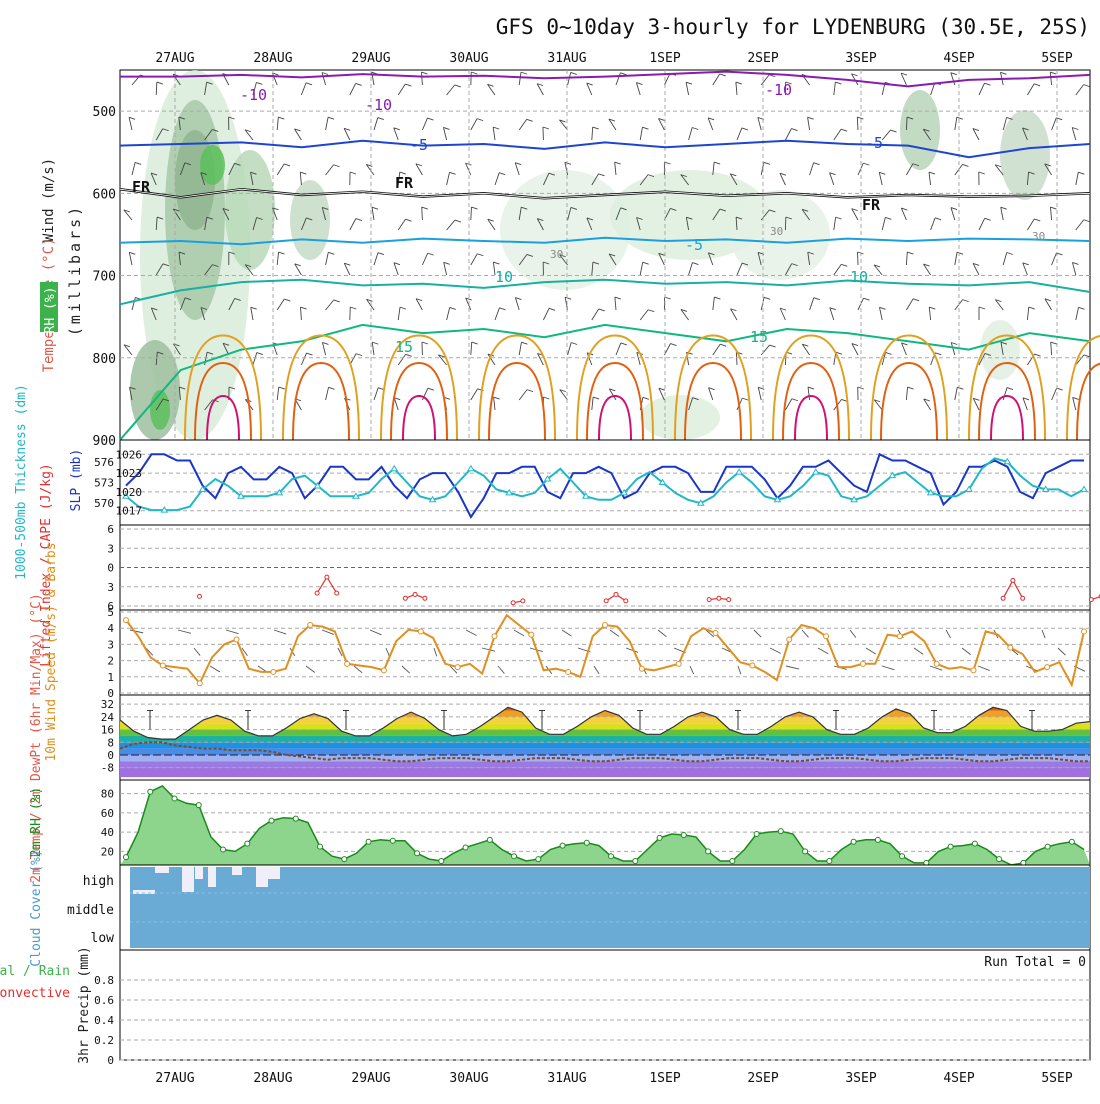 The width and height of the screenshot is (1100, 1104). I want to click on temp-tick-label: 0, so click(110, 755).